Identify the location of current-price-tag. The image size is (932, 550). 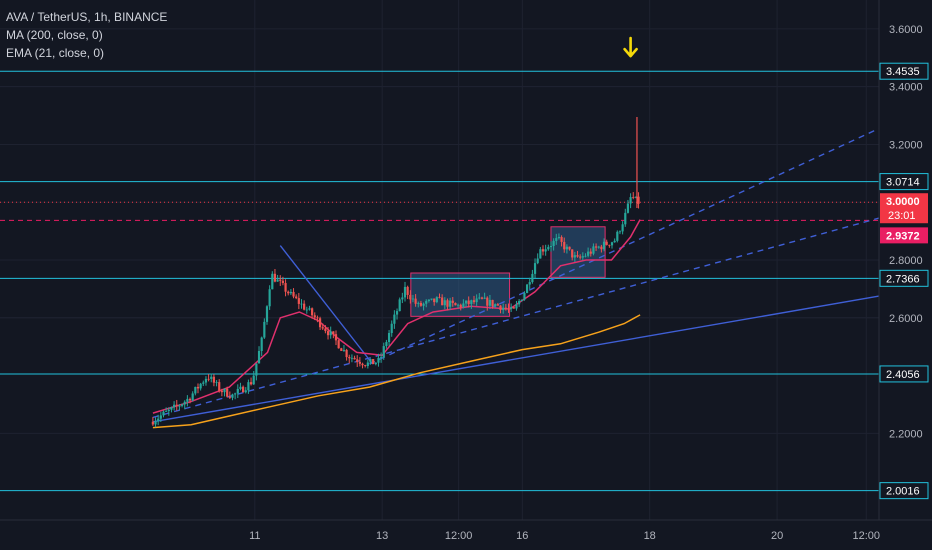
(904, 208).